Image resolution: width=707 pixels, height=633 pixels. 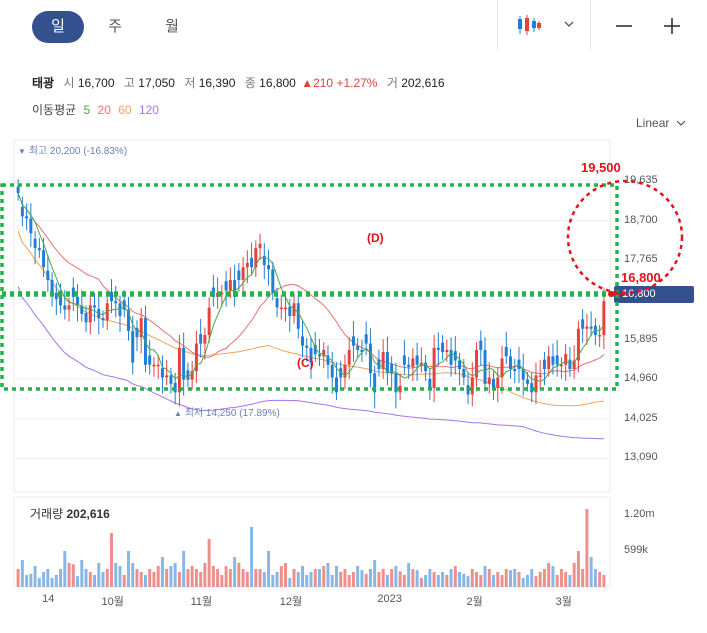 What do you see at coordinates (529, 25) in the screenshot?
I see `candlestick-type-icon` at bounding box center [529, 25].